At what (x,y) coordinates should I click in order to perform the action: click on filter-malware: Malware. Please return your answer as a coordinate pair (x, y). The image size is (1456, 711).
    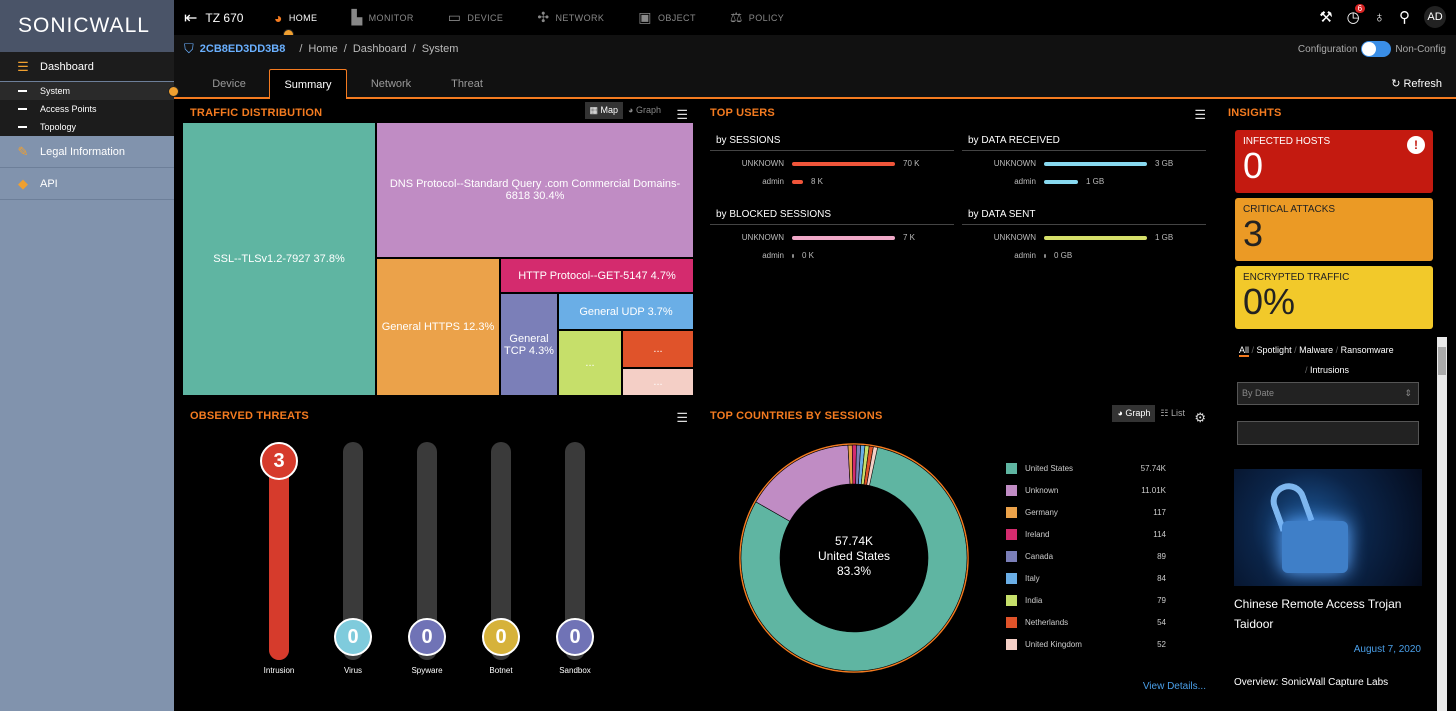
    Looking at the image, I should click on (1316, 350).